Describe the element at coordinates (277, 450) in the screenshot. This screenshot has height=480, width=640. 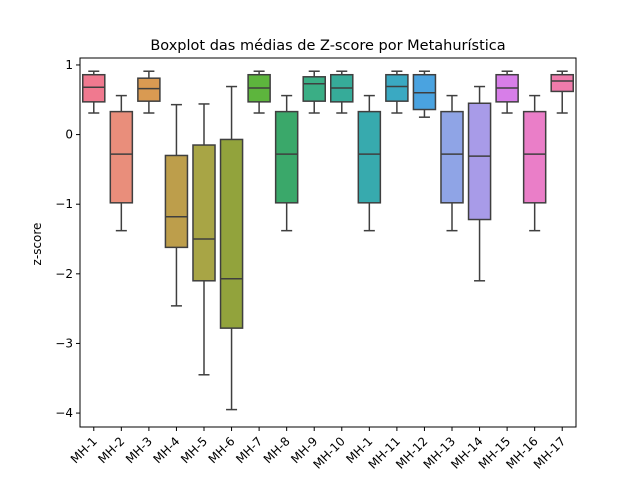
I see `x-tick-label: MH-8` at that location.